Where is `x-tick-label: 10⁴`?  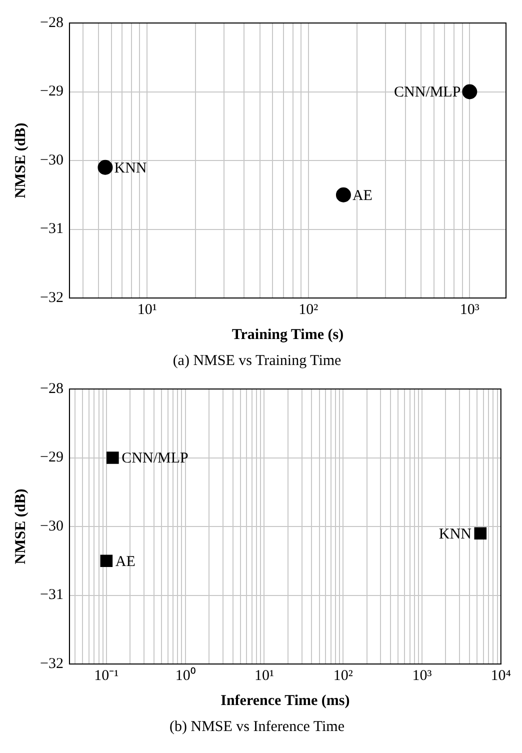
x-tick-label: 10⁴ is located at coordinates (500, 676).